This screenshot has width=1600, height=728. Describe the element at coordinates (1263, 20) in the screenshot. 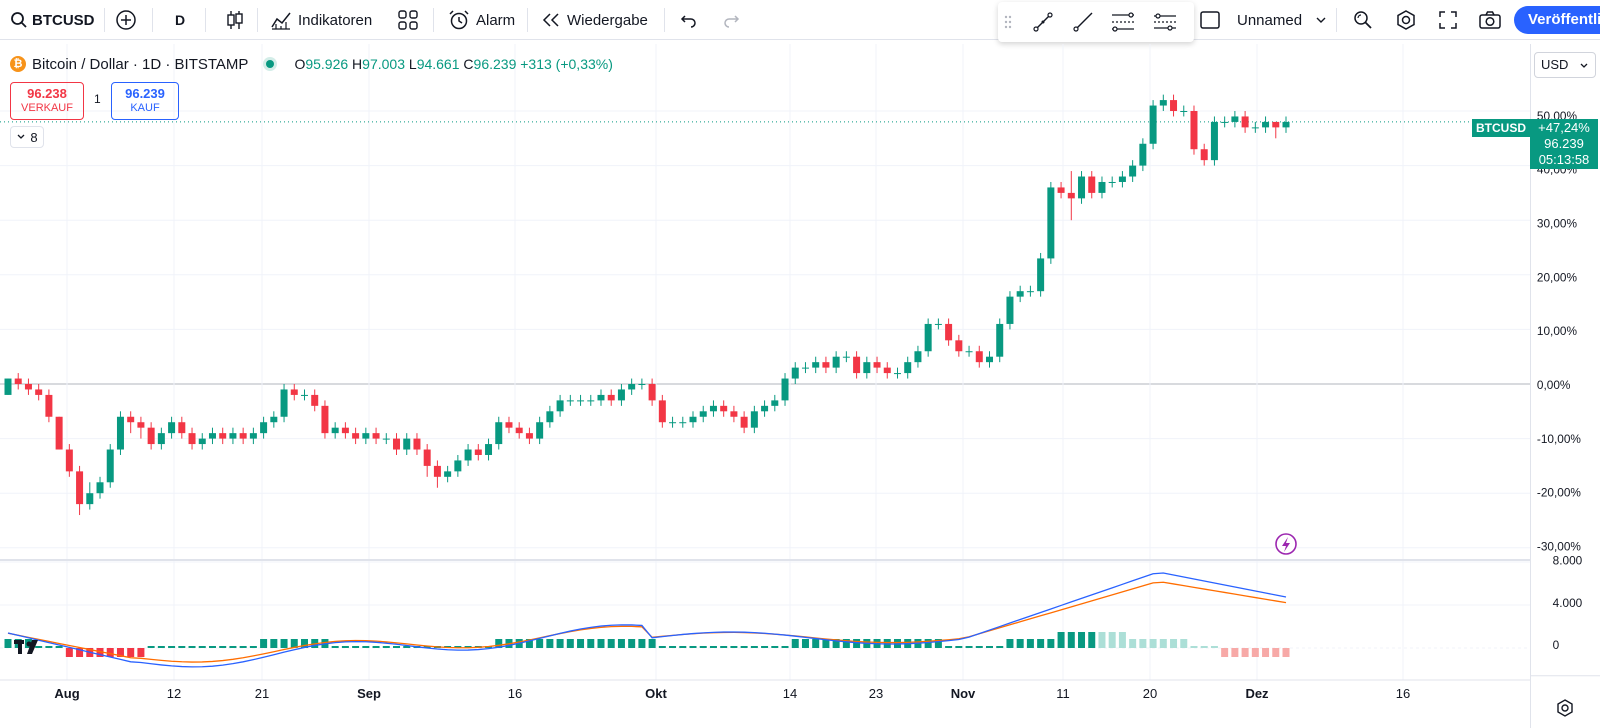

I see `layout-name-button: Unnamed` at that location.